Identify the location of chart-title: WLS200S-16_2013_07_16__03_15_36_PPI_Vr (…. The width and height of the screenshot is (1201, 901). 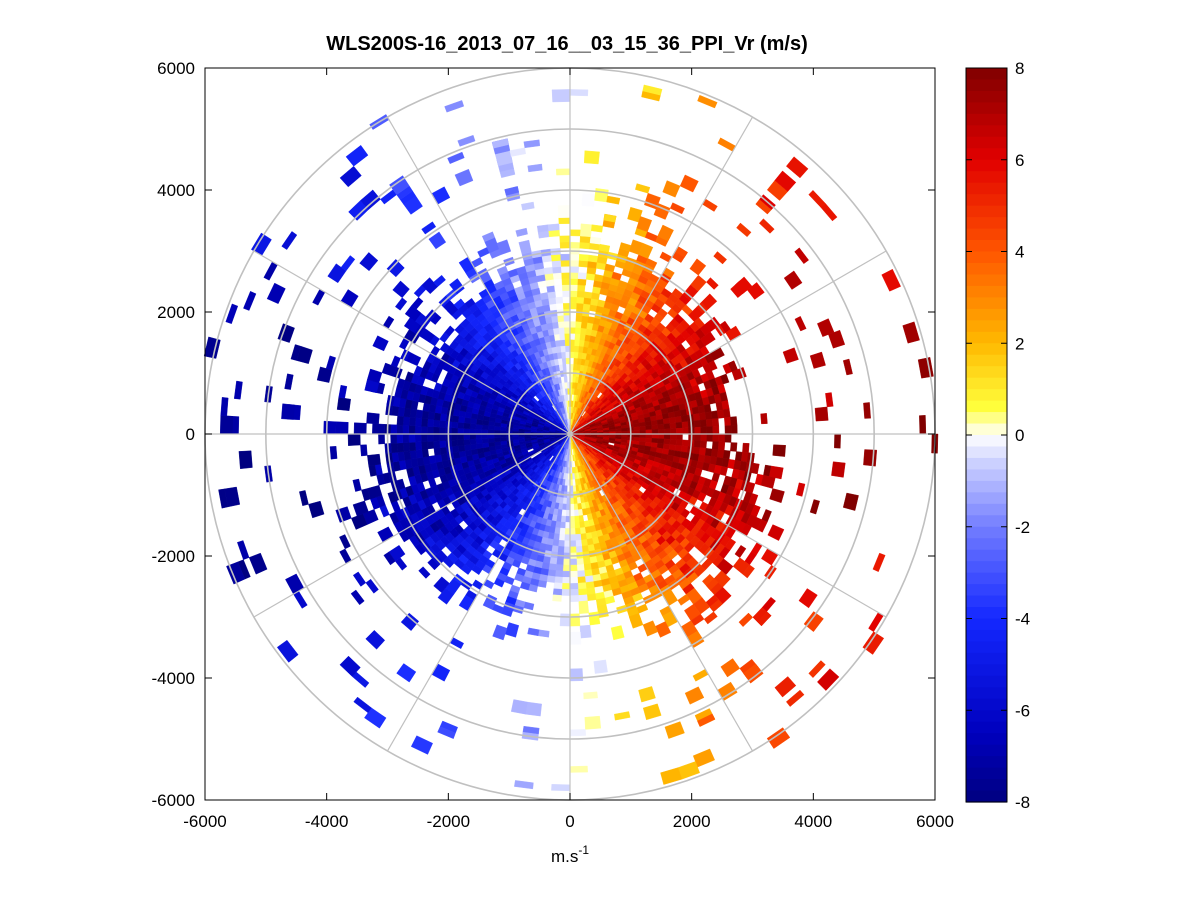
(566, 44).